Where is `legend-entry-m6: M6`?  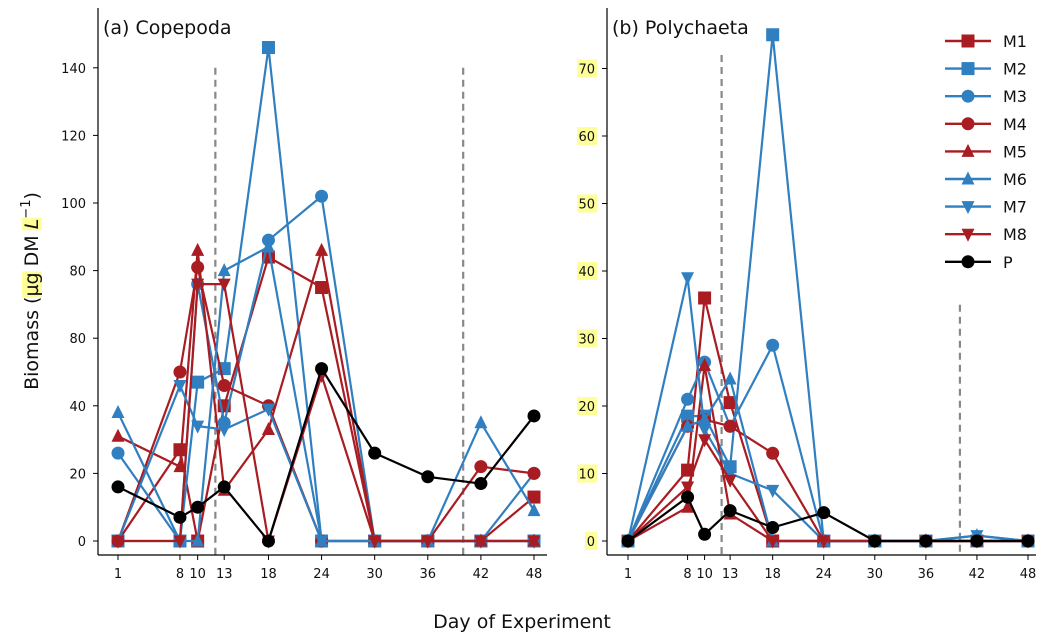
legend-entry-m6: M6 is located at coordinates (986, 179).